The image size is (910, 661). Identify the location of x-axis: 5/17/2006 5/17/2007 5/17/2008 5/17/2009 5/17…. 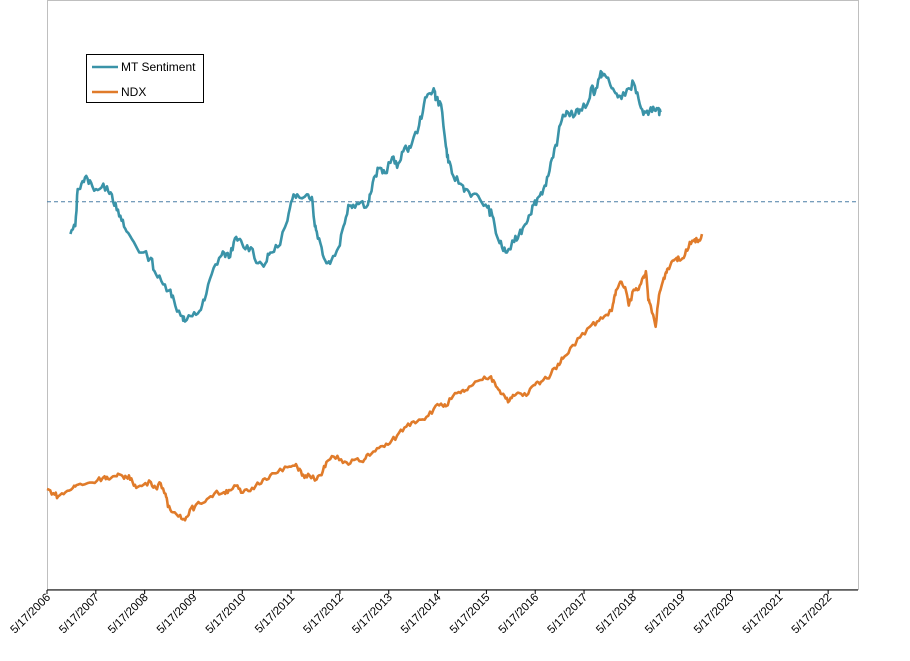
(433, 613).